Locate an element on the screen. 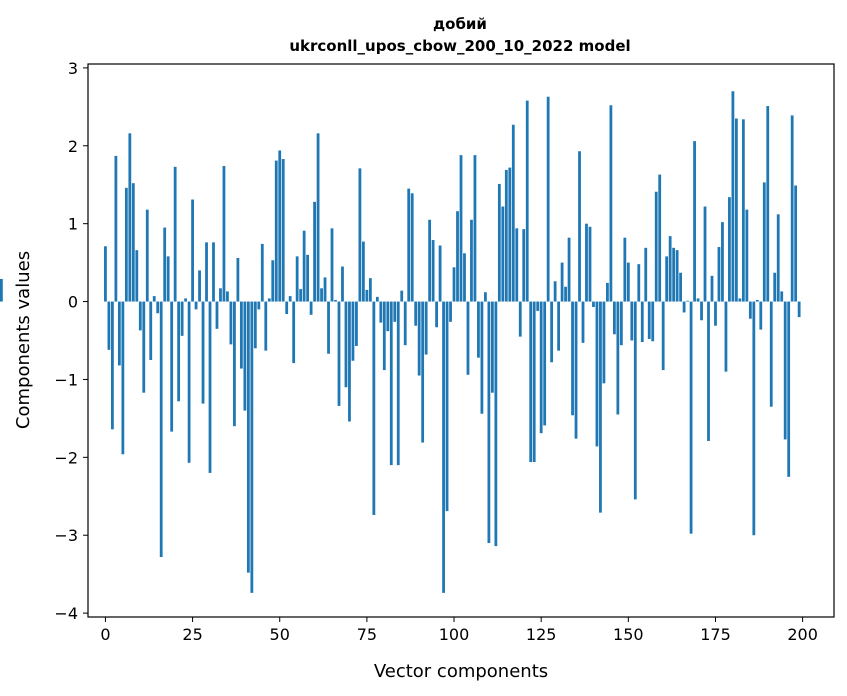 The width and height of the screenshot is (847, 696). x-tick-label: 100 is located at coordinates (454, 634).